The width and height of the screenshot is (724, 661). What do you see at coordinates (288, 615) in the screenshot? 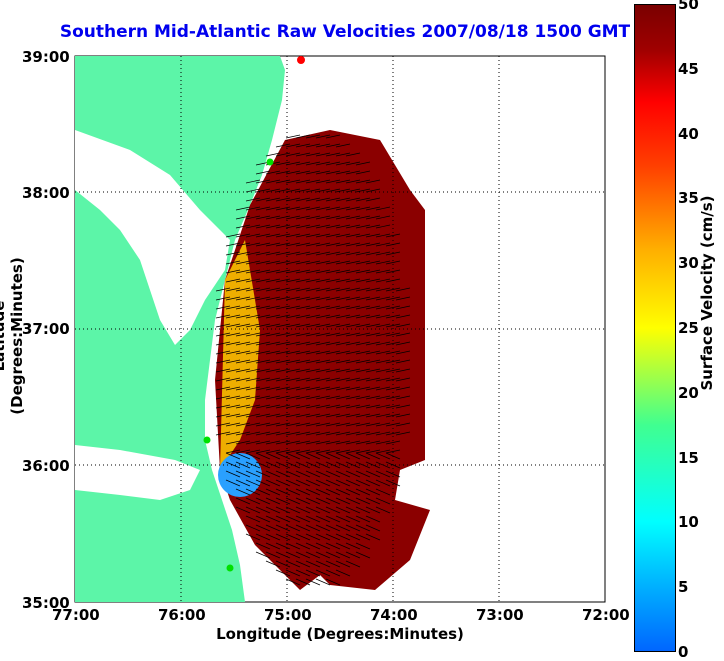
I see `x-tick: 75:00` at bounding box center [288, 615].